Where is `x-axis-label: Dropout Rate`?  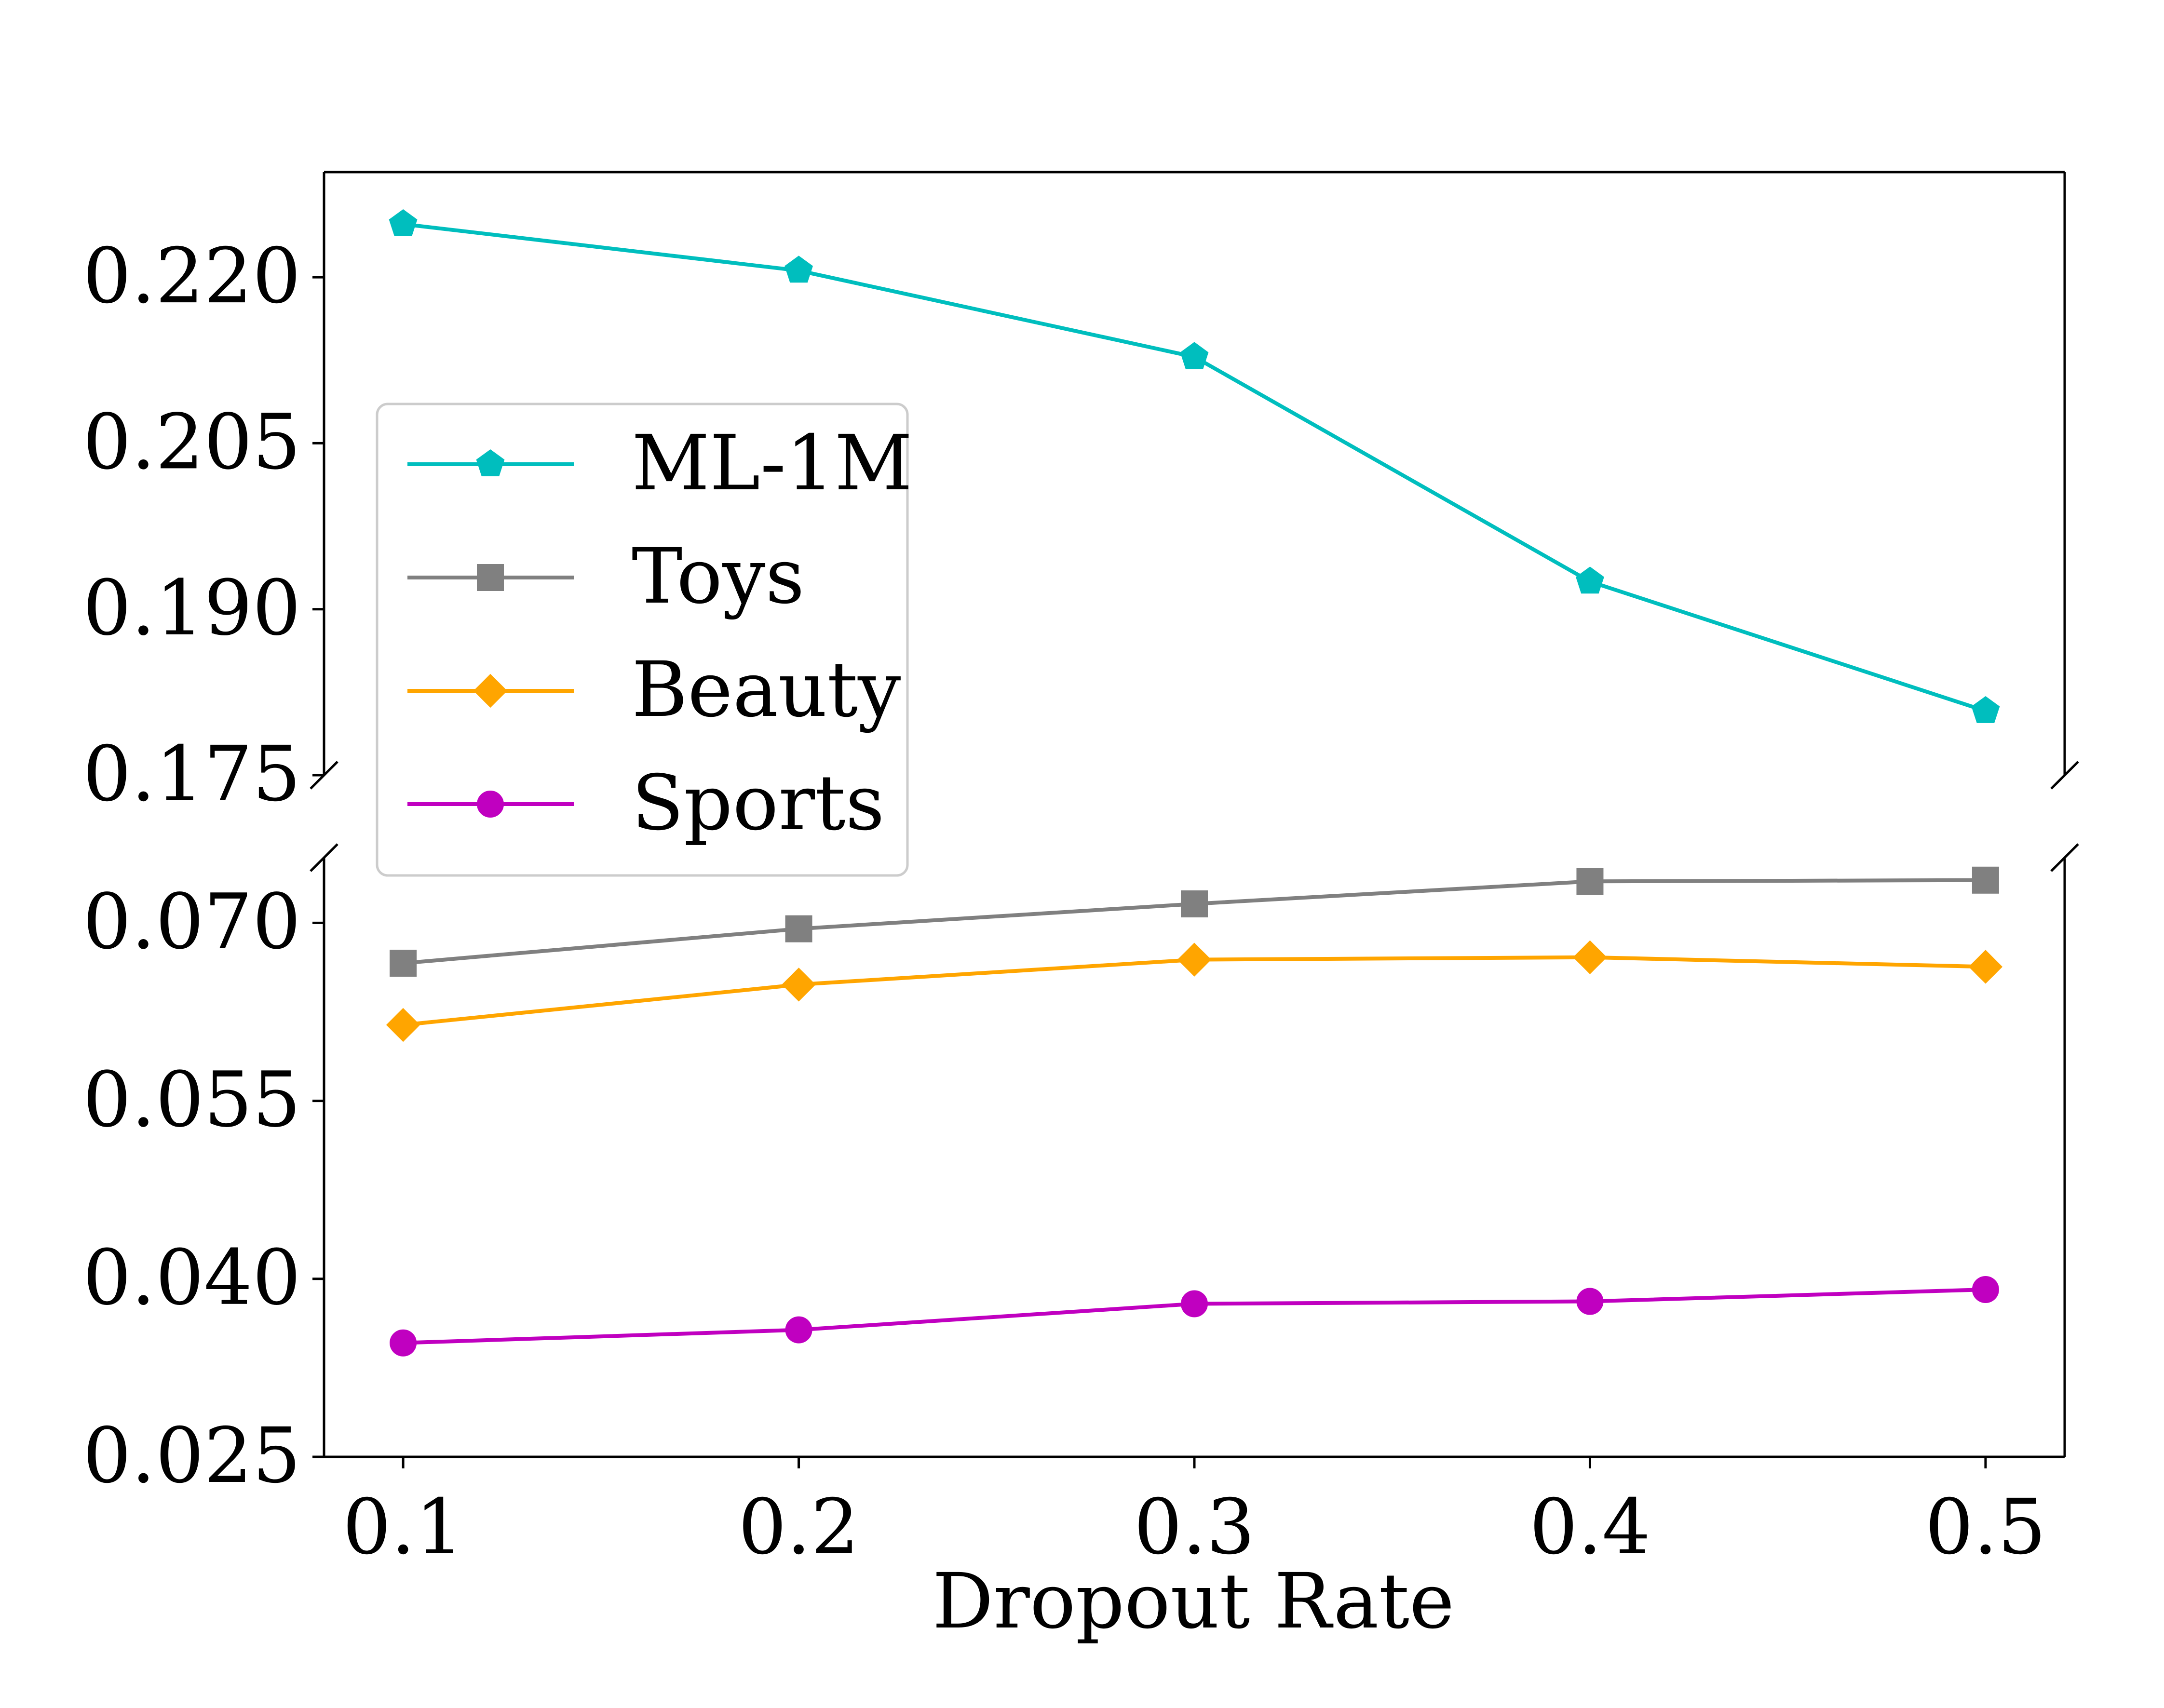 x-axis-label: Dropout Rate is located at coordinates (1194, 1601).